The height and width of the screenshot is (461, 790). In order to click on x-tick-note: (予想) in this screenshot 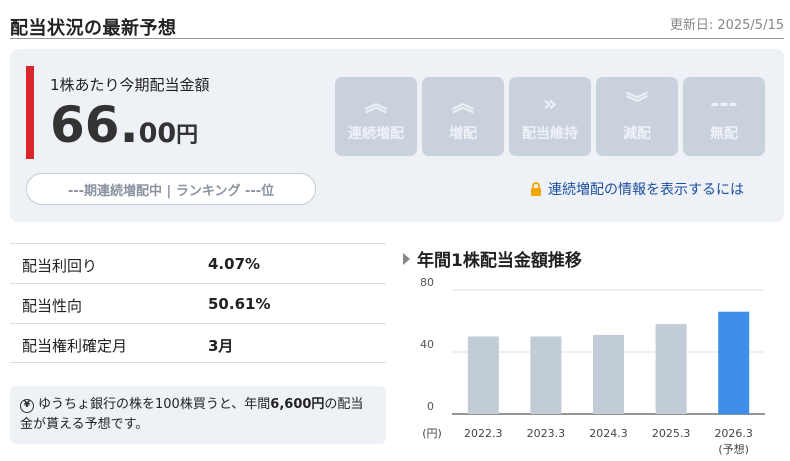, I will do `click(733, 449)`.